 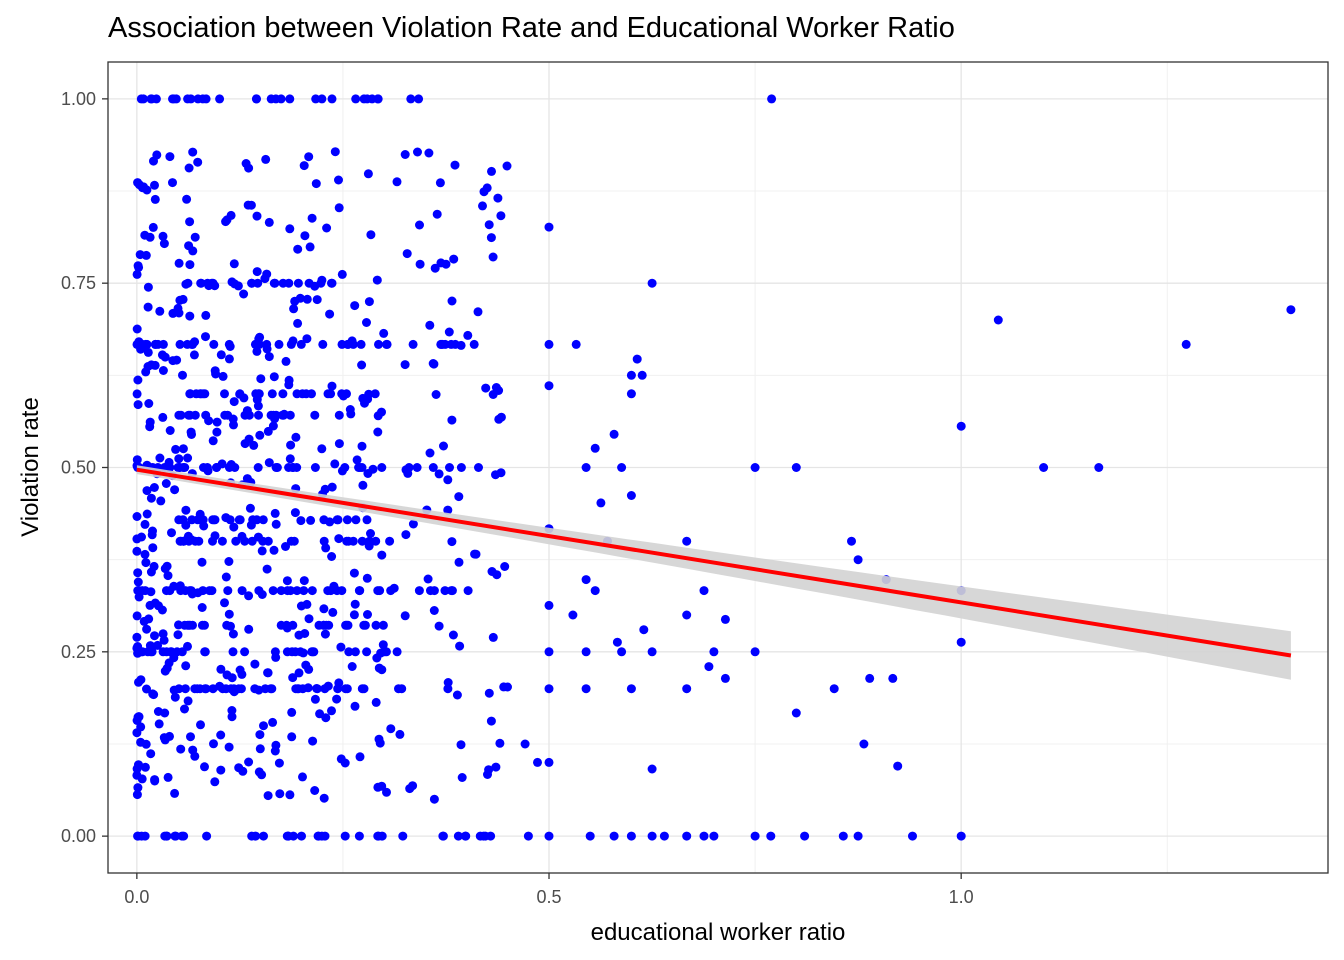 I want to click on x-tick-label: 0.5, so click(x=548, y=897).